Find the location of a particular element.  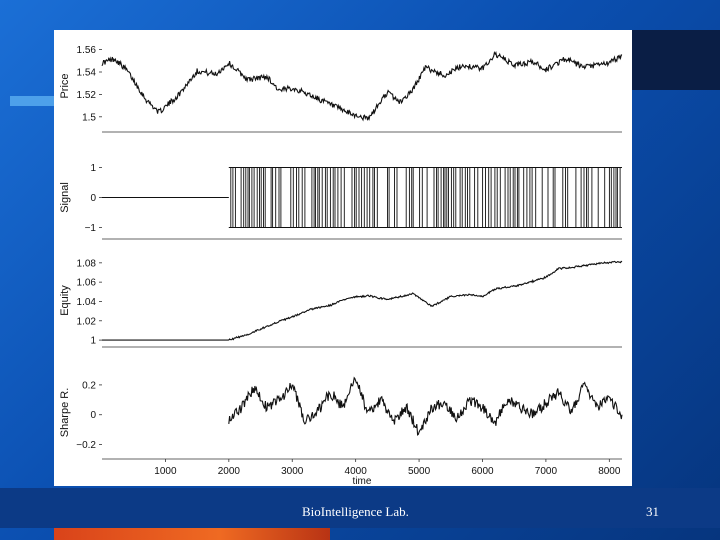

x-tick-label: 4000 is located at coordinates (356, 471).